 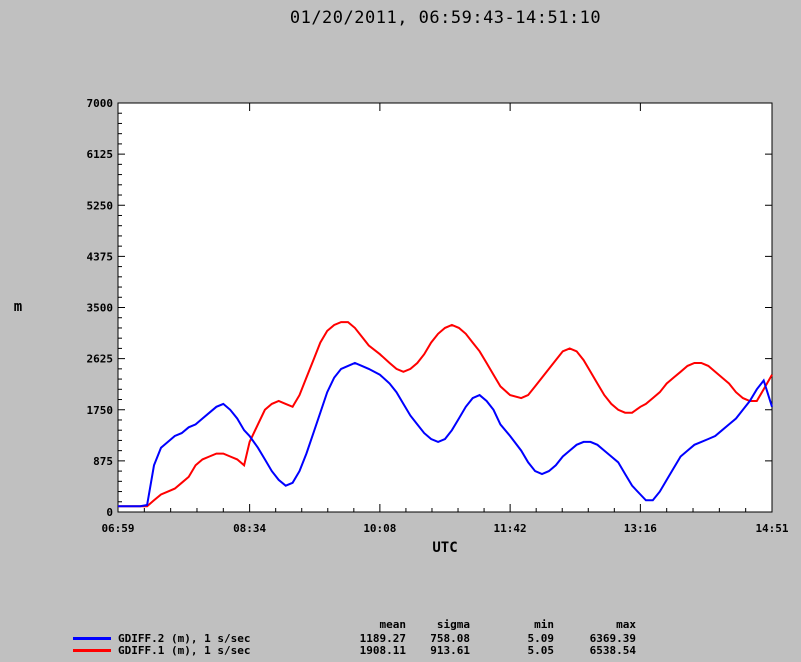 What do you see at coordinates (100, 154) in the screenshot?
I see `y-tick-label: 6125` at bounding box center [100, 154].